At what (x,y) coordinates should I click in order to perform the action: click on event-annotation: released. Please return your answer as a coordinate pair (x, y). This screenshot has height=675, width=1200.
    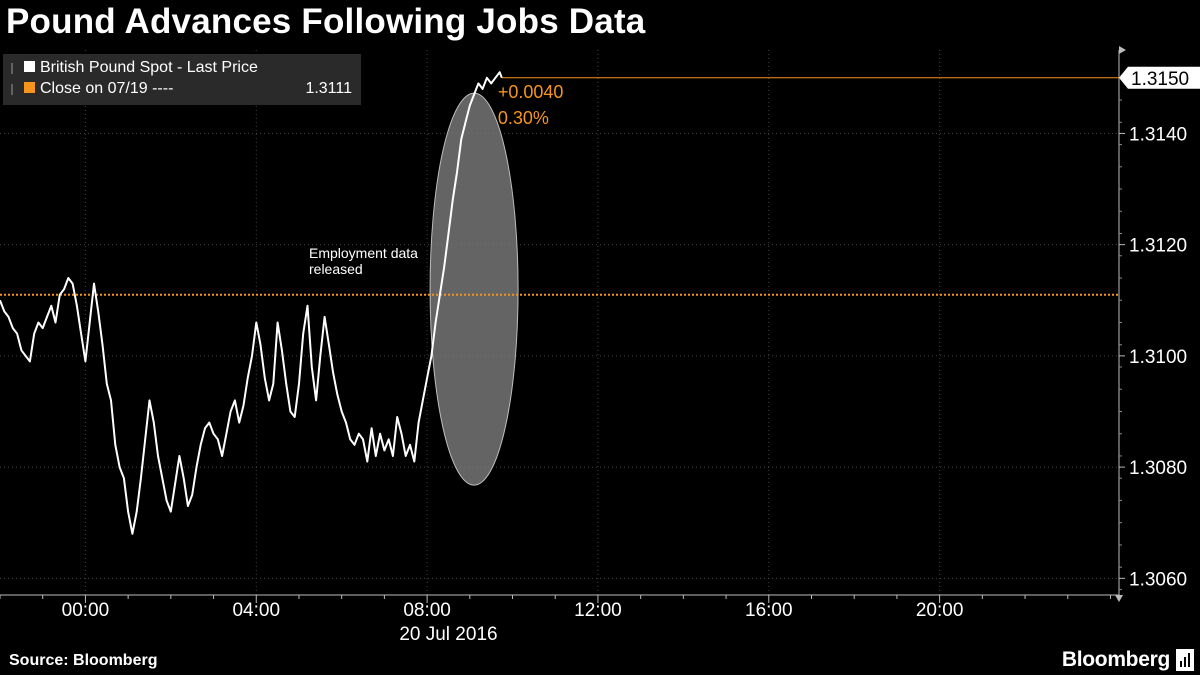
    Looking at the image, I should click on (336, 269).